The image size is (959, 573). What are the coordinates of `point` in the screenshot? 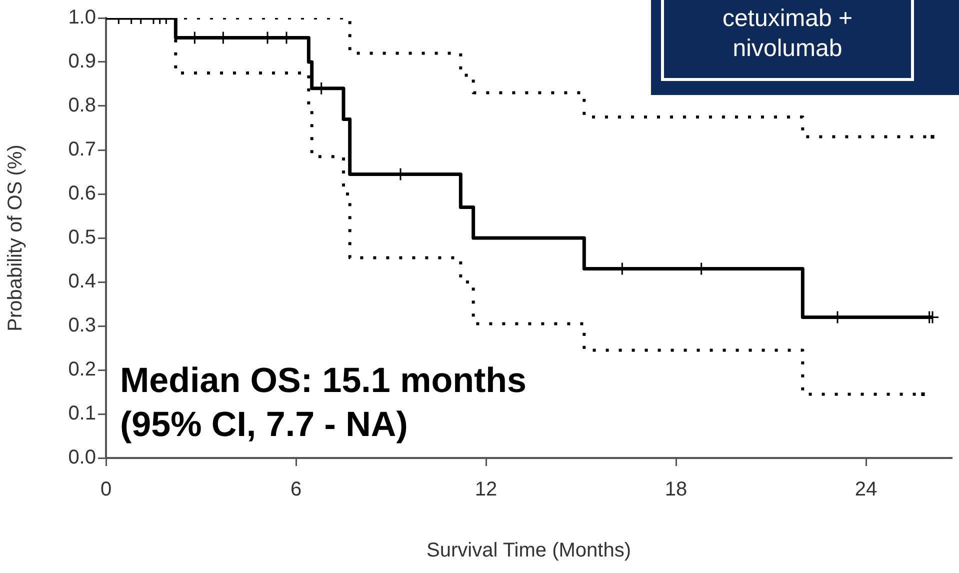 It's located at (923, 394).